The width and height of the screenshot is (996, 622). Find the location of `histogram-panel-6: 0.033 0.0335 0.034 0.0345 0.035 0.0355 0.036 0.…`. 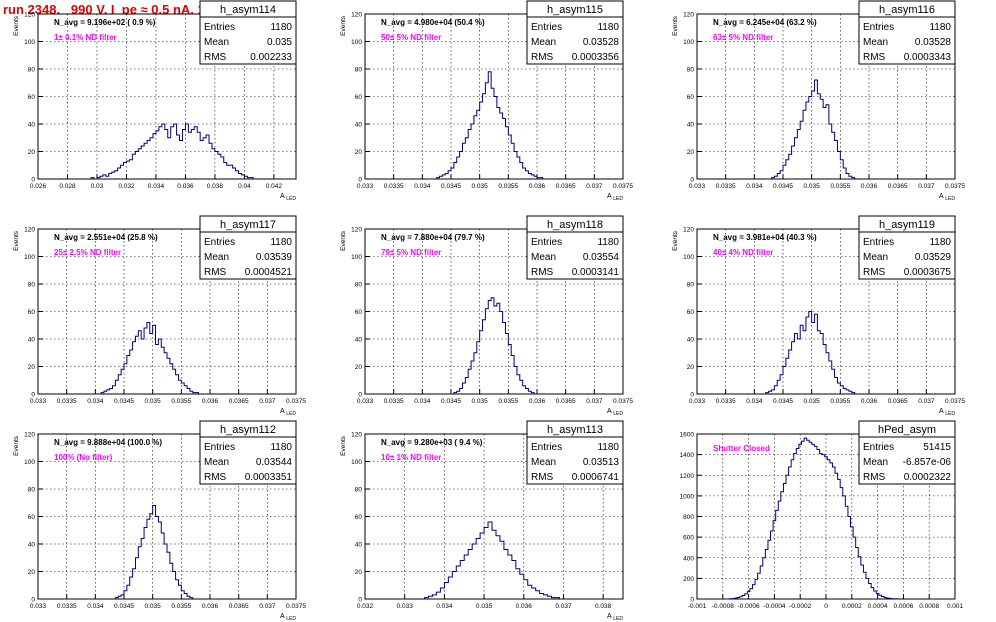

histogram-panel-6: 0.033 0.0335 0.034 0.0345 0.035 0.0355 0.036 0.… is located at coordinates (818, 316).